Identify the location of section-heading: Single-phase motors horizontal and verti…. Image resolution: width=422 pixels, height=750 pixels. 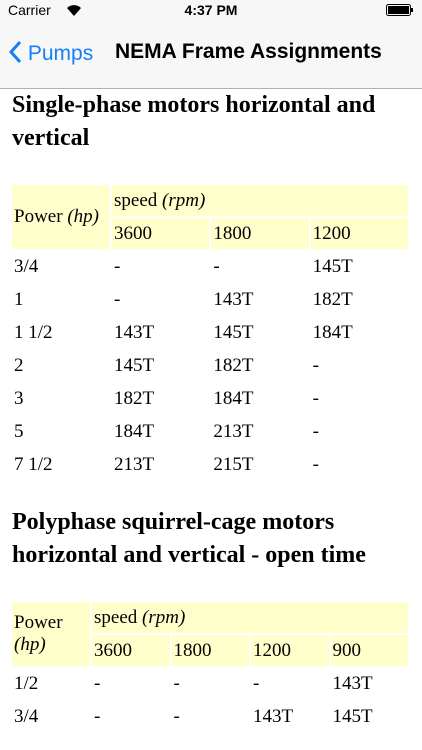
(194, 121).